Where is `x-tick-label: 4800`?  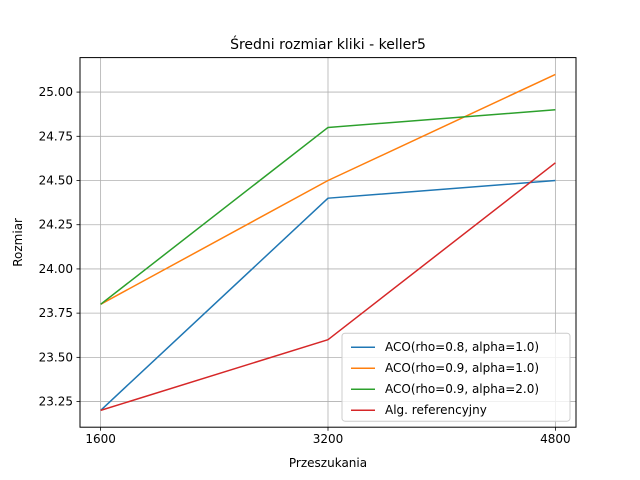 x-tick-label: 4800 is located at coordinates (555, 439).